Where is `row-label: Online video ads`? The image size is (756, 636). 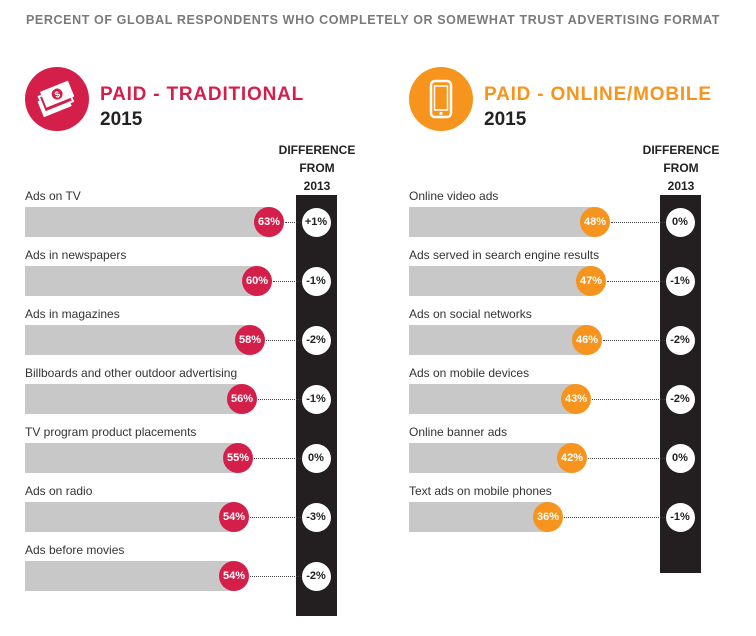 row-label: Online video ads is located at coordinates (454, 196).